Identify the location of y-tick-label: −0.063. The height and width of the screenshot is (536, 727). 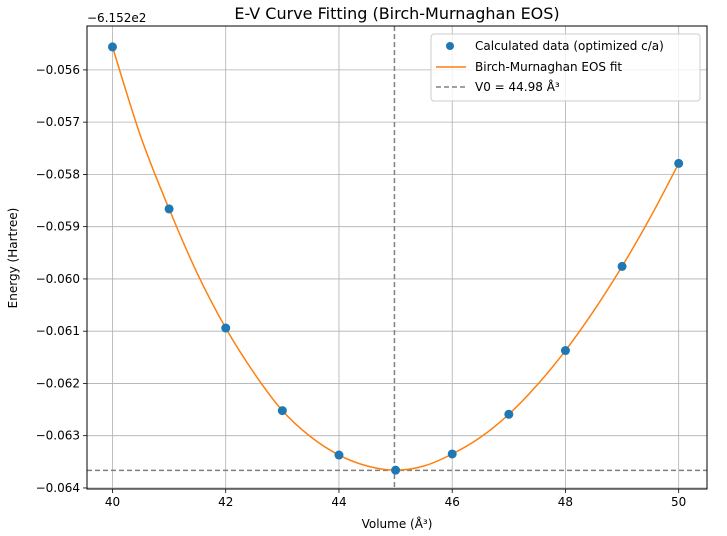
(58, 436).